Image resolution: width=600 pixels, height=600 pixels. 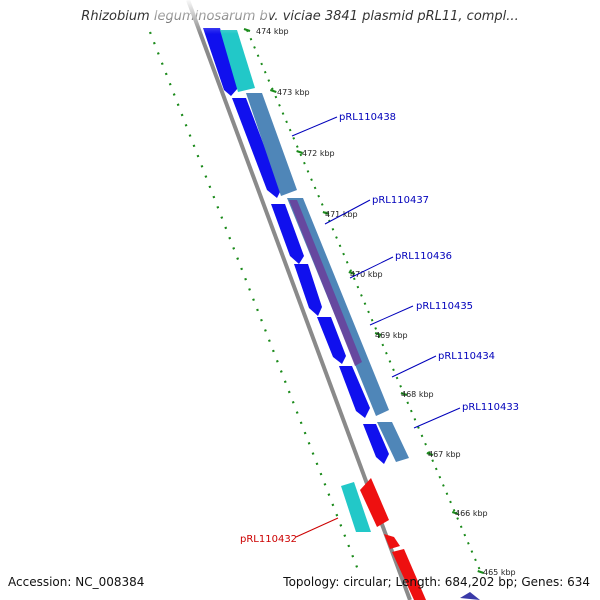 What do you see at coordinates (367, 117) in the screenshot?
I see `gene-label: pRL110438` at bounding box center [367, 117].